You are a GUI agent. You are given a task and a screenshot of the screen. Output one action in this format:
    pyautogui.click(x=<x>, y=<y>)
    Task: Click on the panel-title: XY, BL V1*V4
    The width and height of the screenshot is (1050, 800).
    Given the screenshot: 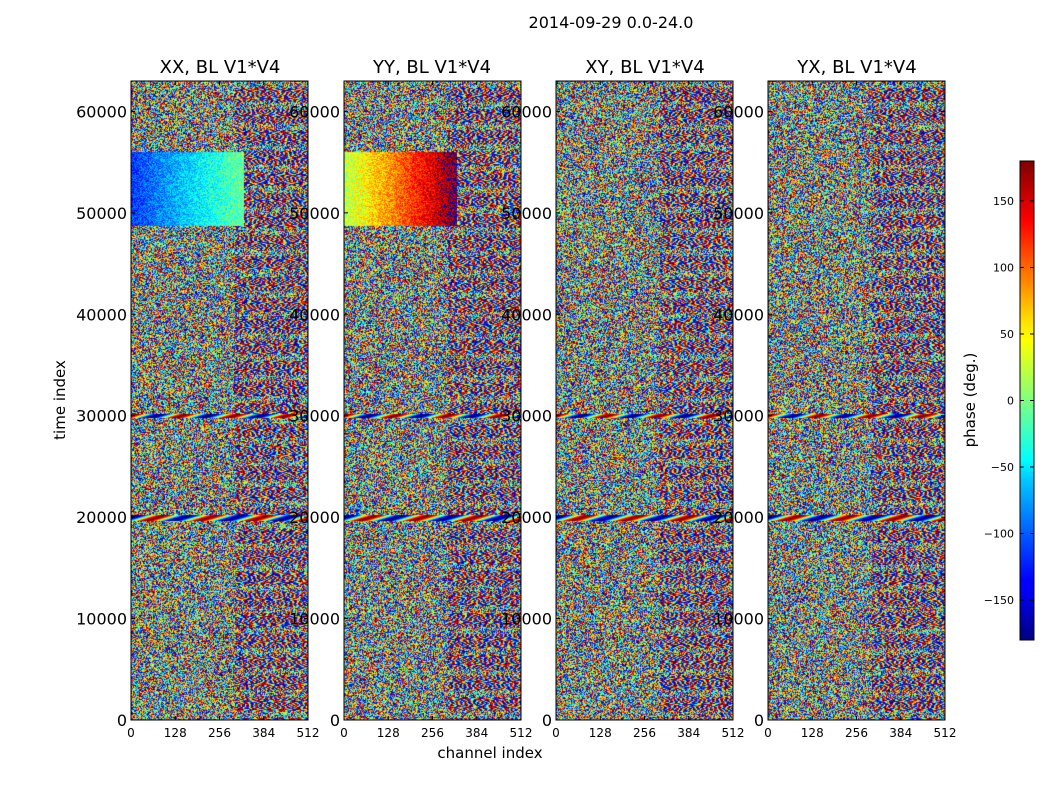 What is the action you would take?
    pyautogui.click(x=644, y=67)
    